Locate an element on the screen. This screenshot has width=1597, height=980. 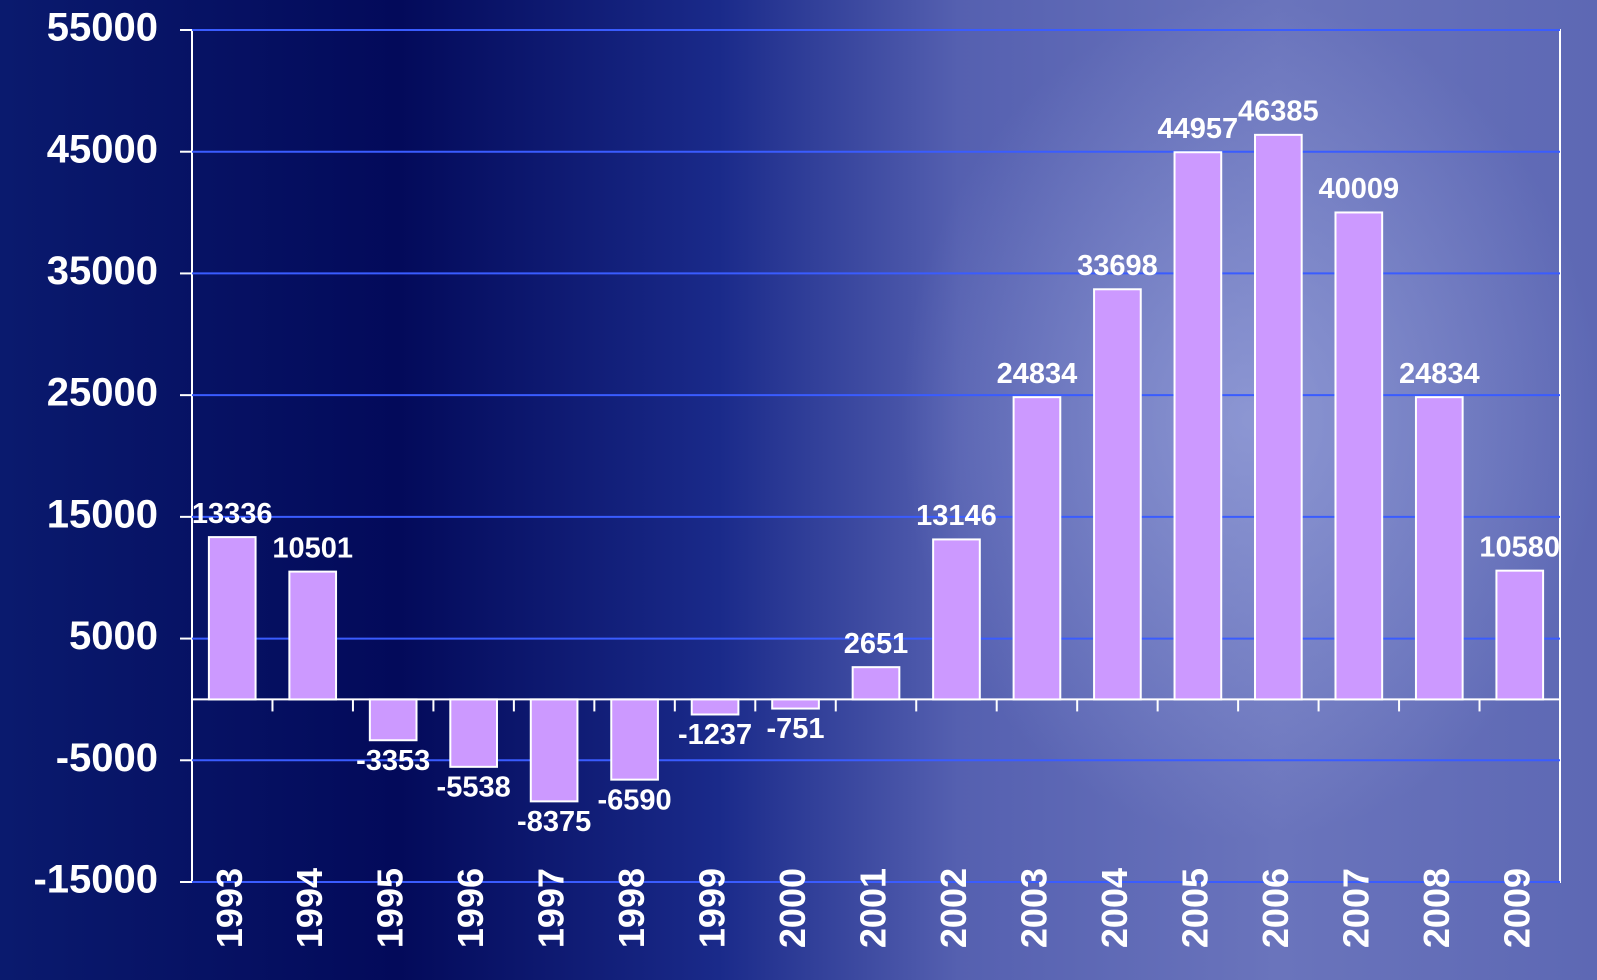
x-tick-label: 2005 is located at coordinates (1194, 908).